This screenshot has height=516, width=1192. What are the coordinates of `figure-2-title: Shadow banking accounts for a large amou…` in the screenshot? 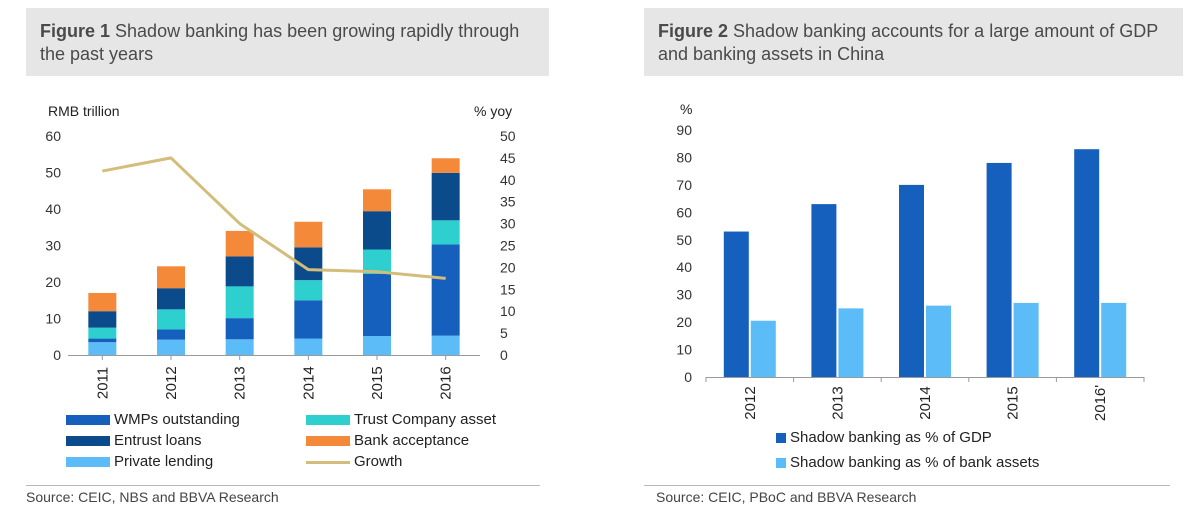 It's located at (908, 42).